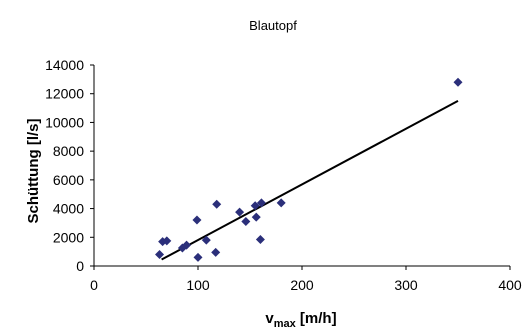 This screenshot has height=331, width=527. I want to click on y-tick-label: 8000, so click(68, 151).